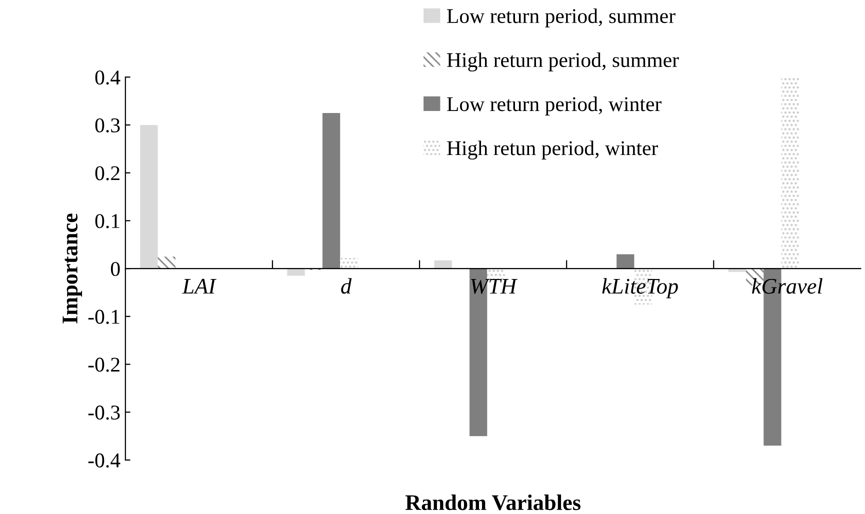 The image size is (865, 514). I want to click on y-axis-title: Importance, so click(72, 269).